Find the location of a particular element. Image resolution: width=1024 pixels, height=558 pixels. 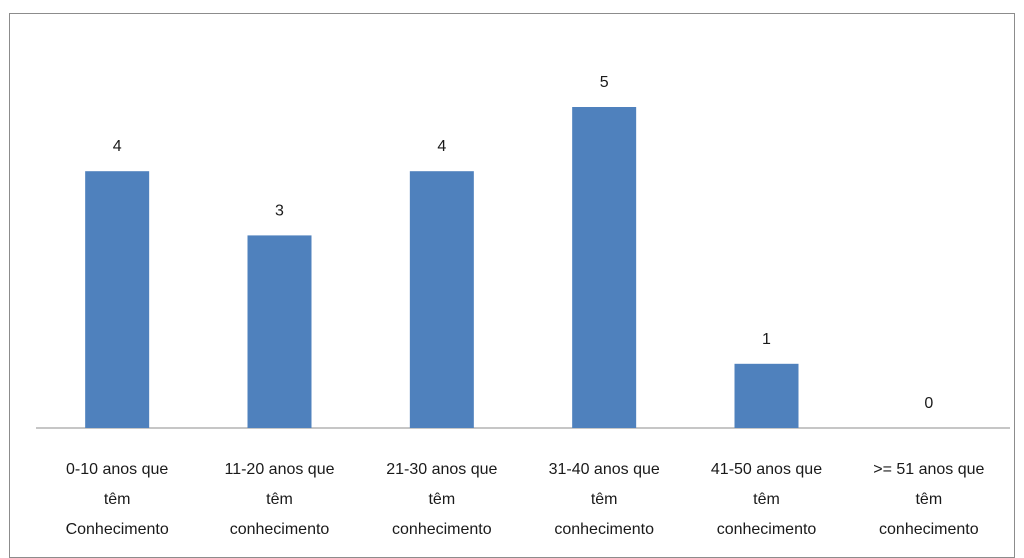

data-label: 0 is located at coordinates (928, 403).